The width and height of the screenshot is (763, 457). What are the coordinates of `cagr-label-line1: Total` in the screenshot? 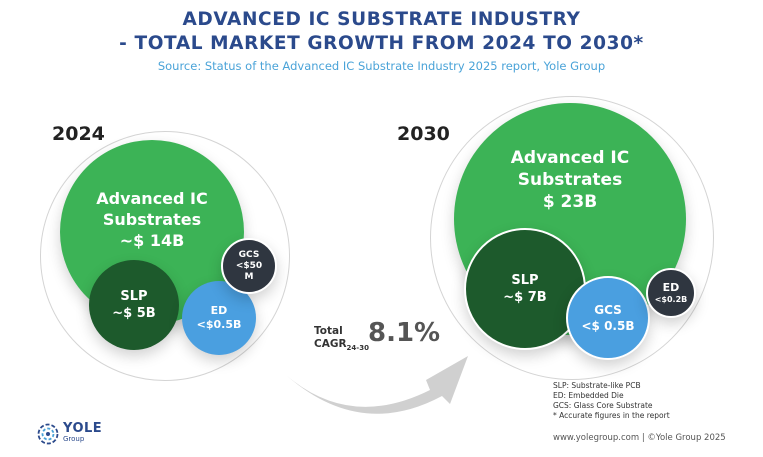 It's located at (328, 331).